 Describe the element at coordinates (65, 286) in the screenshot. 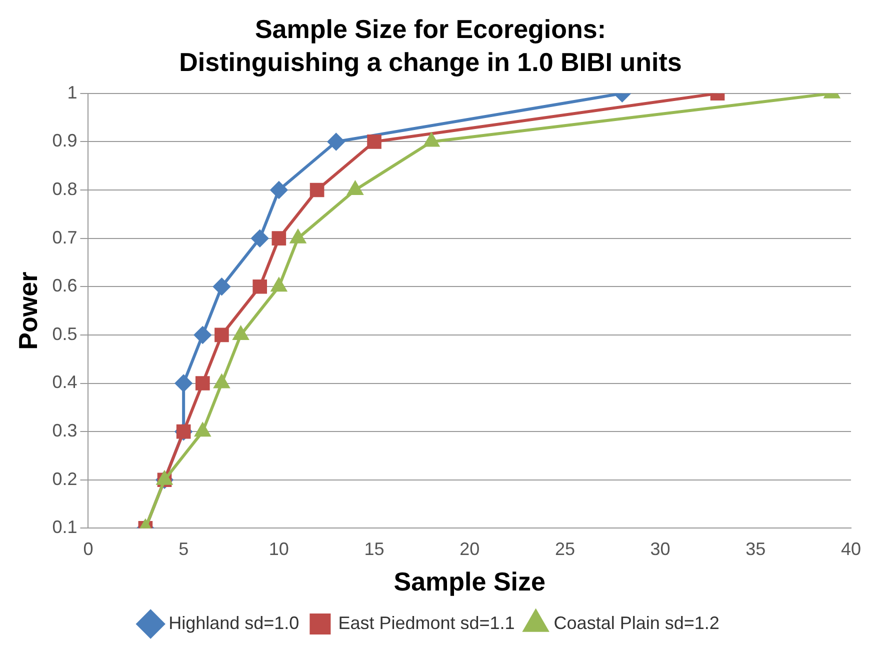

I see `y-tick-label: 0.6` at that location.